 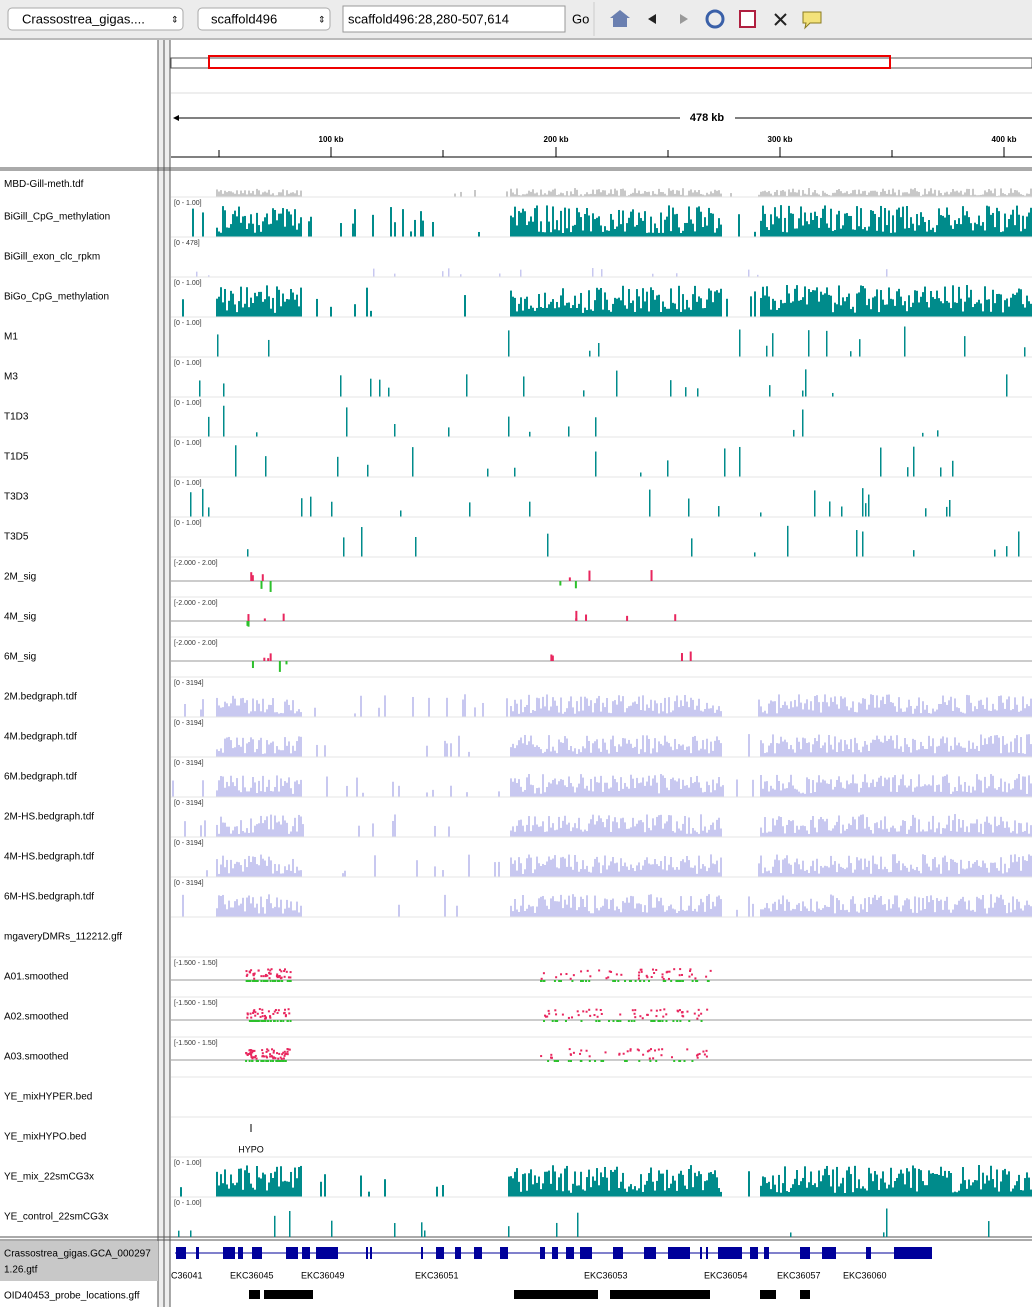 What do you see at coordinates (11, 337) in the screenshot?
I see `track-name: M1` at bounding box center [11, 337].